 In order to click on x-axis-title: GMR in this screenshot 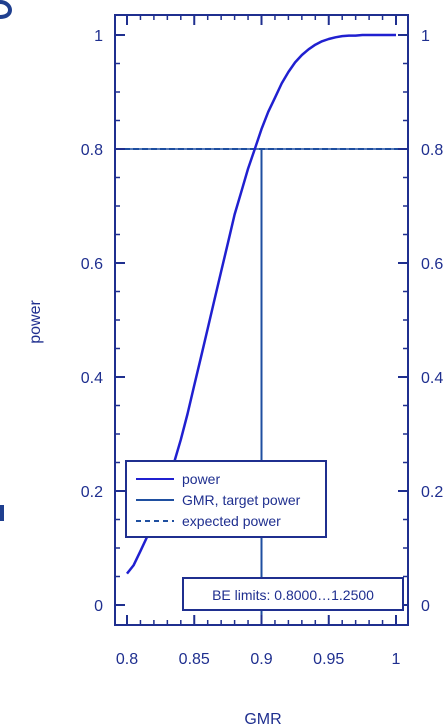, I will do `click(262, 719)`.